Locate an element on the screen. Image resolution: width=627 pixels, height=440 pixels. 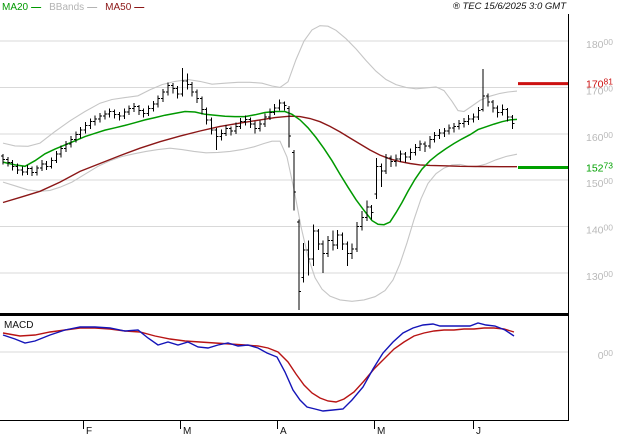
macd-signal-line is located at coordinates (258, 365).